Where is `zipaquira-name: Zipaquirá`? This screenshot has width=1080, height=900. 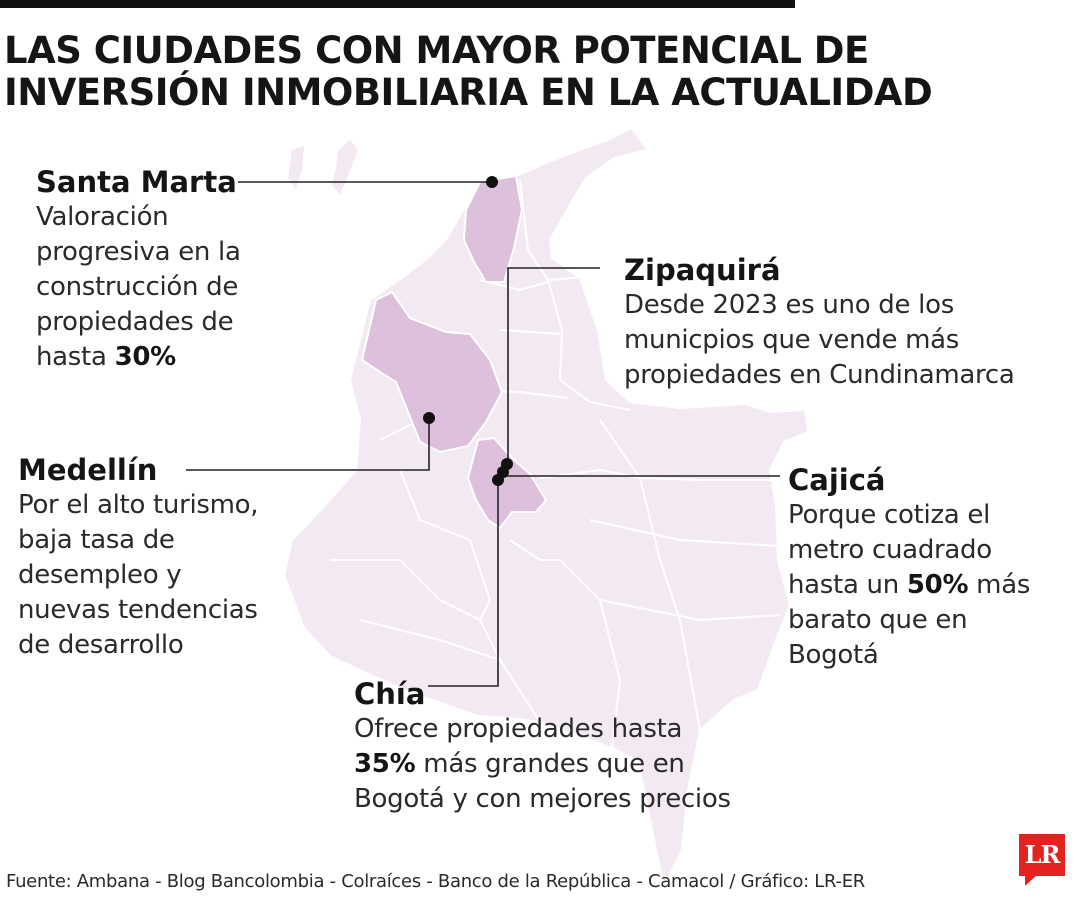 zipaquira-name: Zipaquirá is located at coordinates (702, 270).